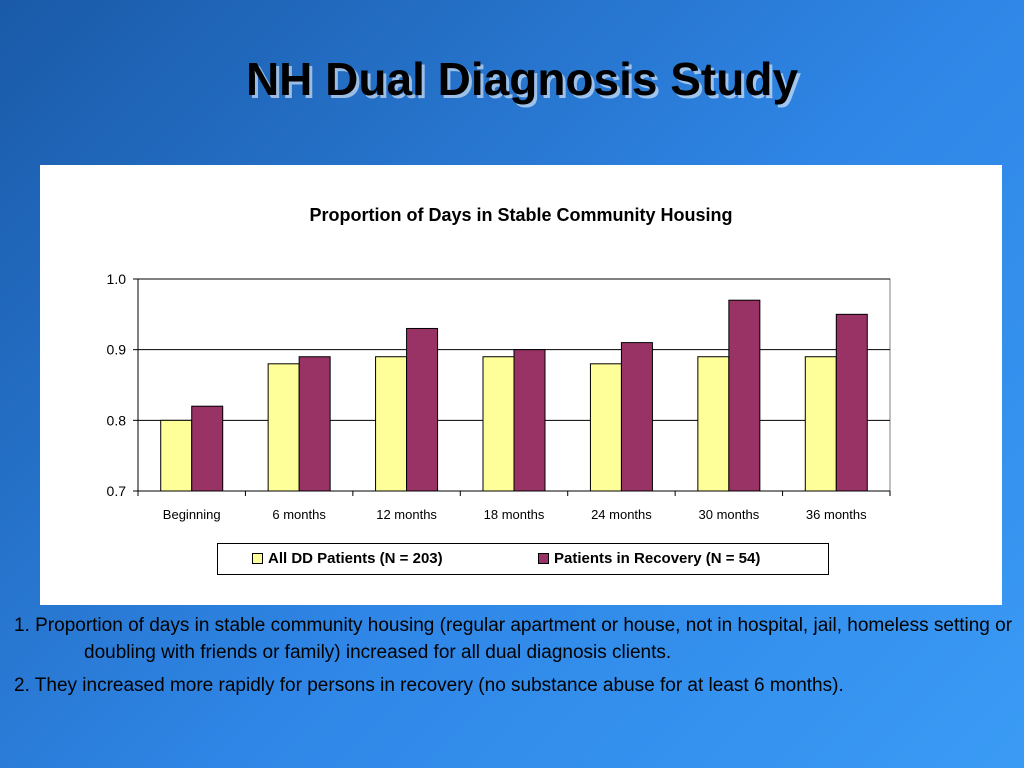 The height and width of the screenshot is (768, 1024). What do you see at coordinates (657, 558) in the screenshot?
I see `legend-label-recovery: Patients in Recovery (N = 54)` at bounding box center [657, 558].